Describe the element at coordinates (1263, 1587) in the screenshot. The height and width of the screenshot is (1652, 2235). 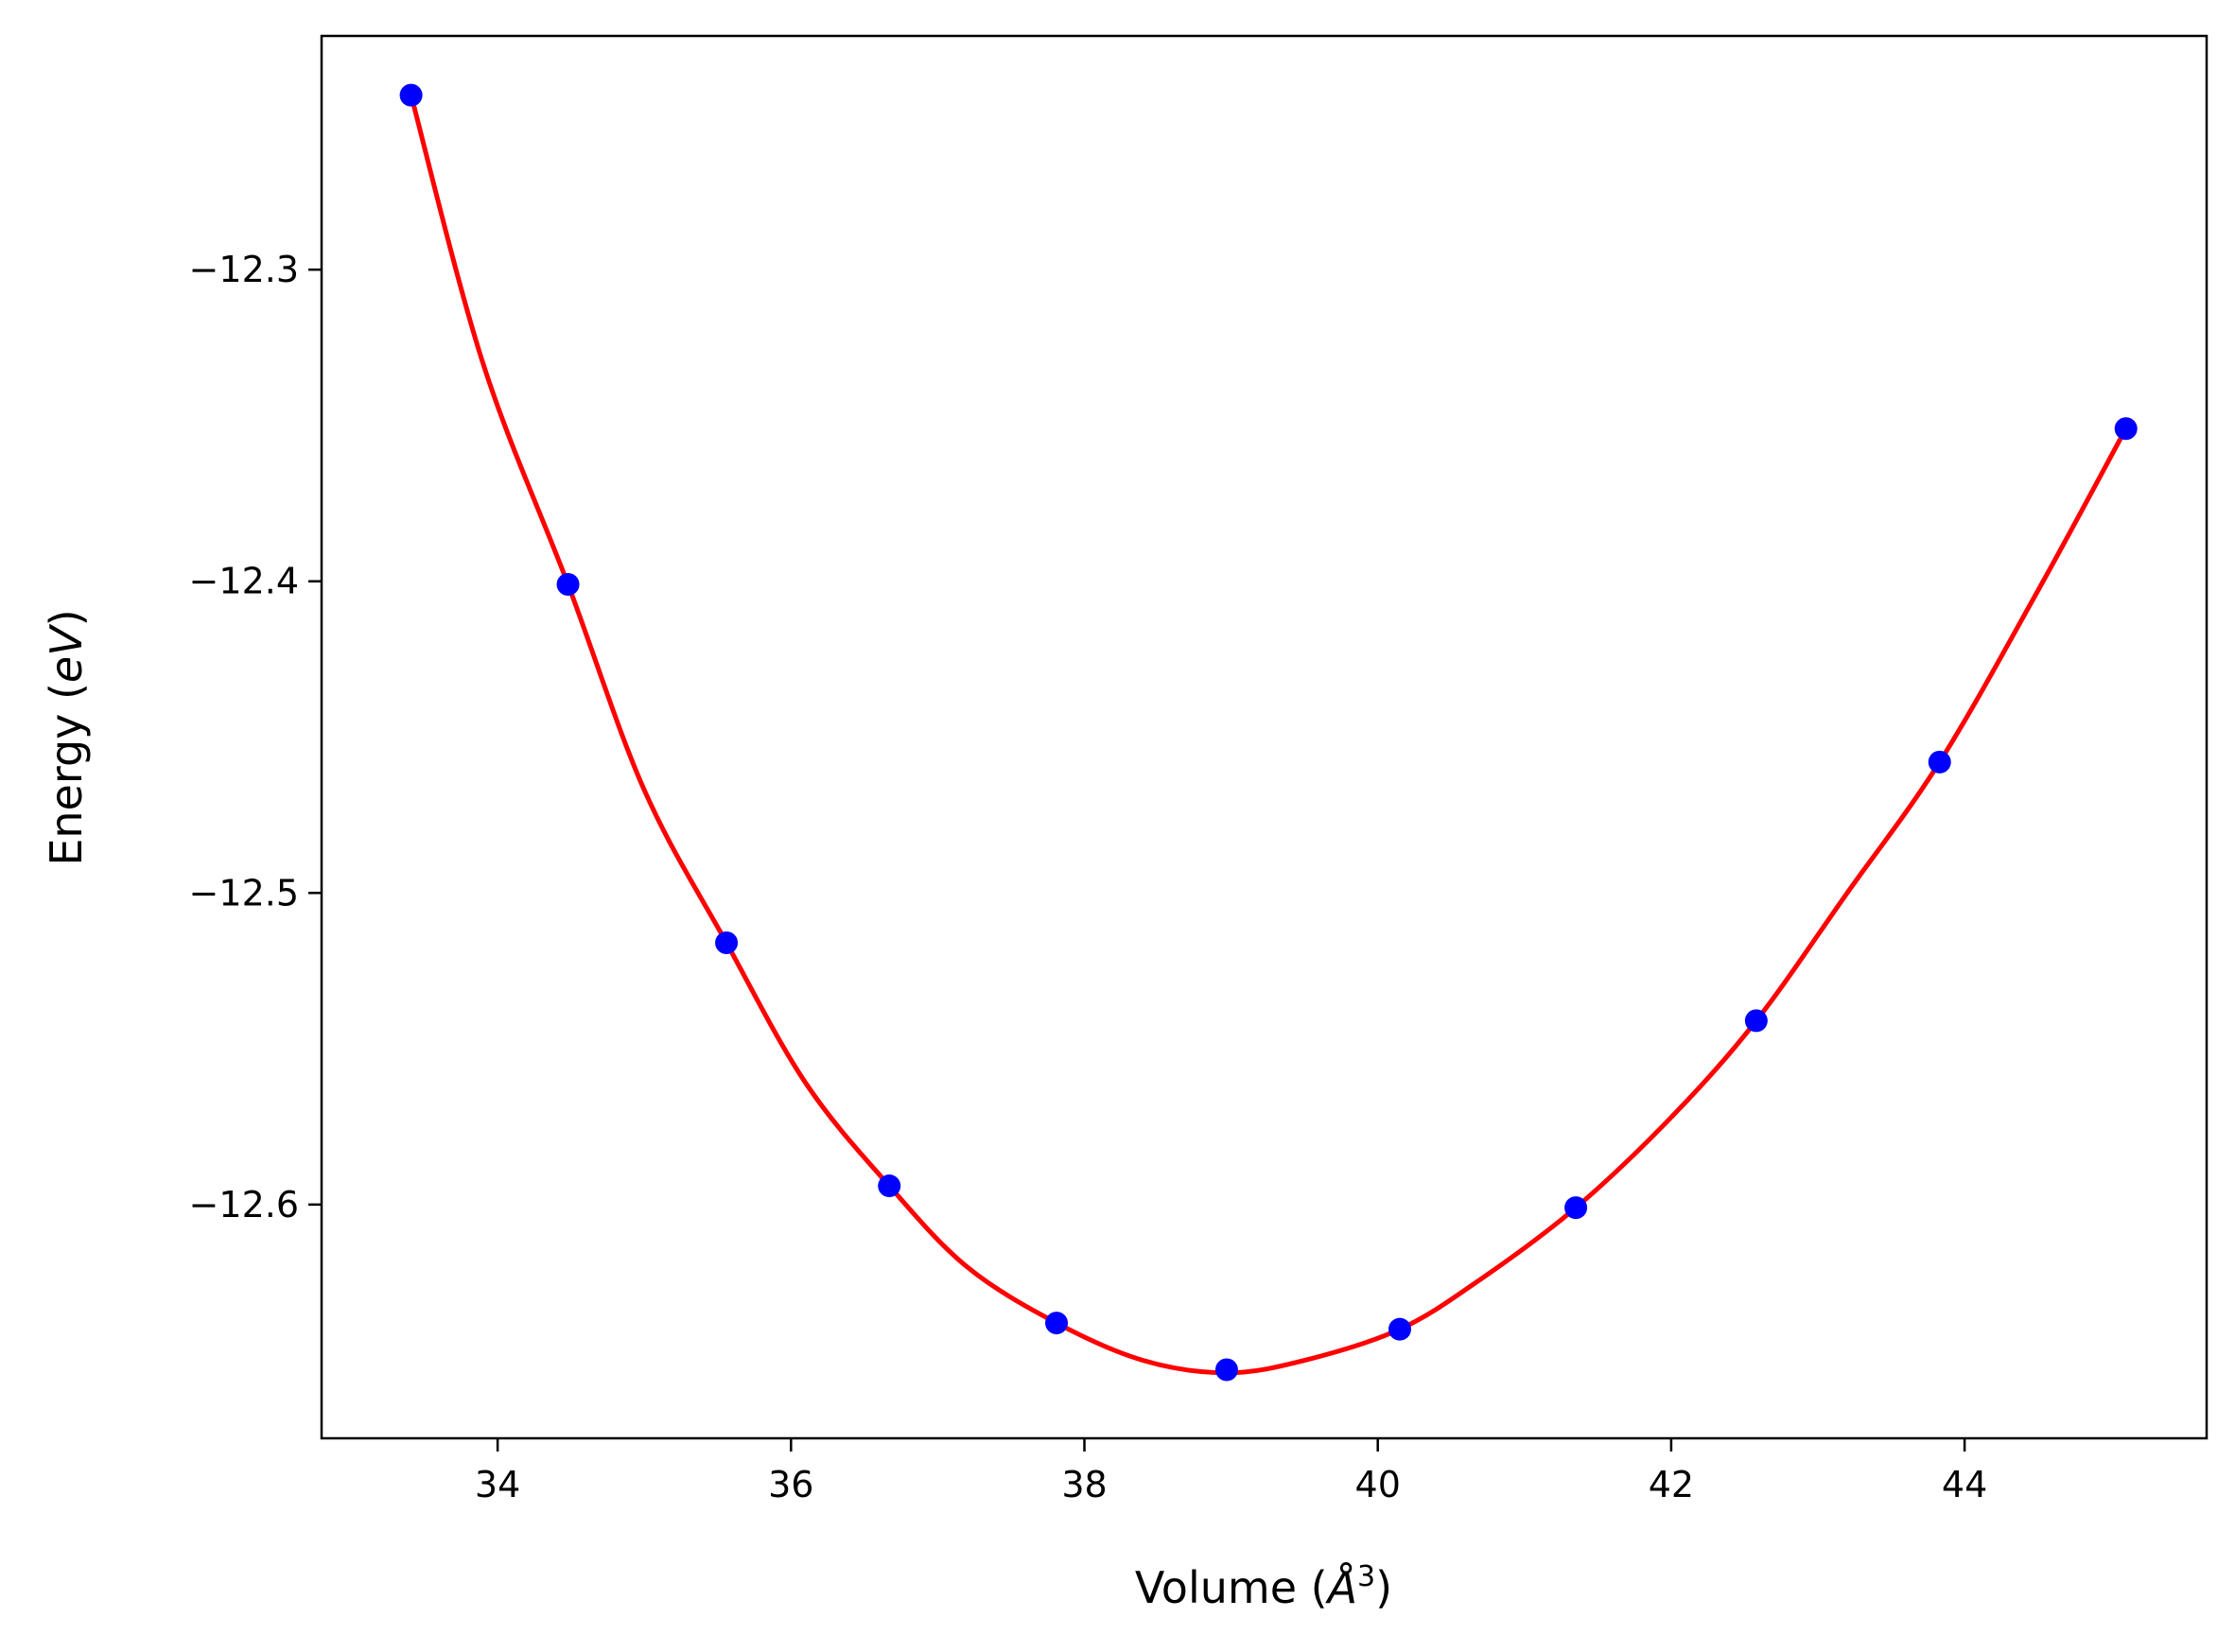
I see `x-axis-title: Volume (Å3)` at that location.